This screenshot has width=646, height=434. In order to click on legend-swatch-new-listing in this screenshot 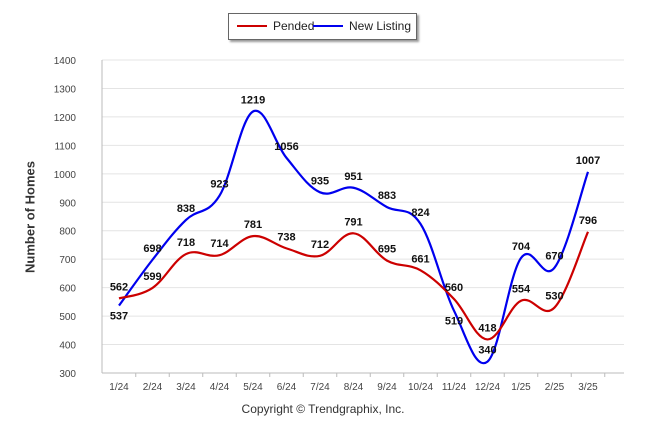, I will do `click(328, 26)`.